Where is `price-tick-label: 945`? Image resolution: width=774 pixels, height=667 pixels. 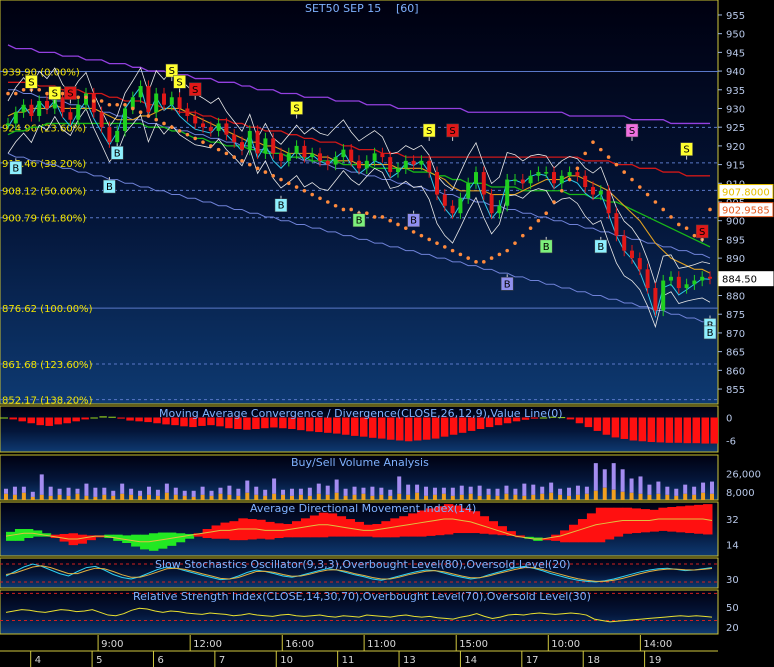
price-tick-label: 945 is located at coordinates (735, 53).